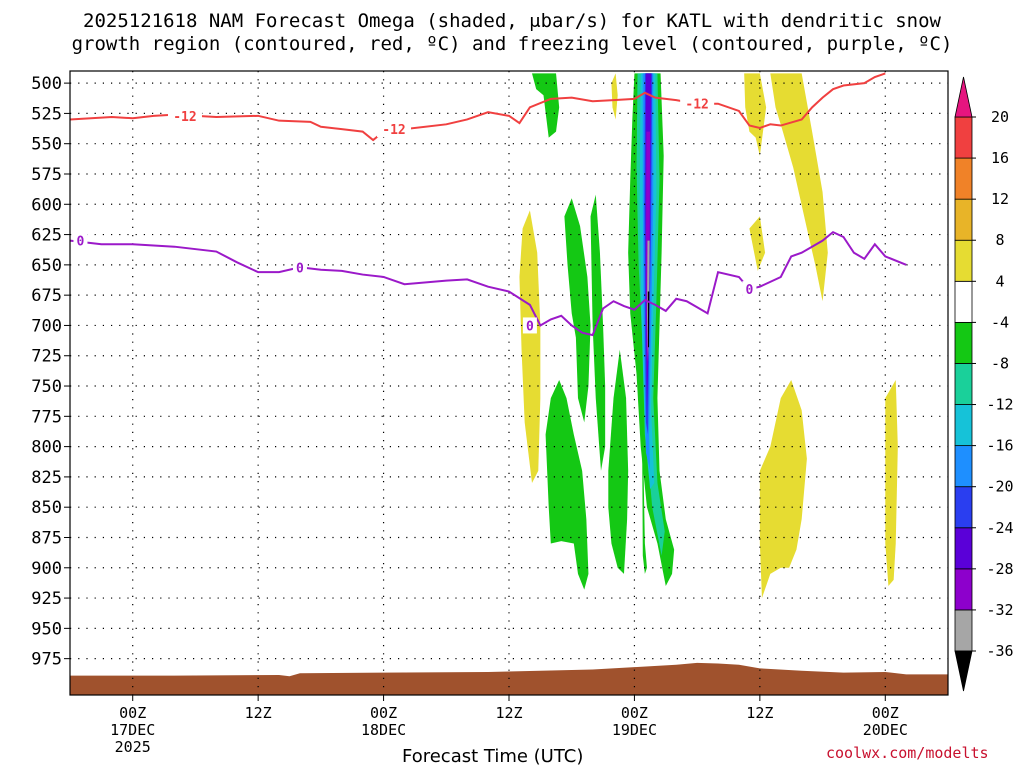  Describe the element at coordinates (963, 671) in the screenshot. I see `colorbar-min-arrow` at that location.